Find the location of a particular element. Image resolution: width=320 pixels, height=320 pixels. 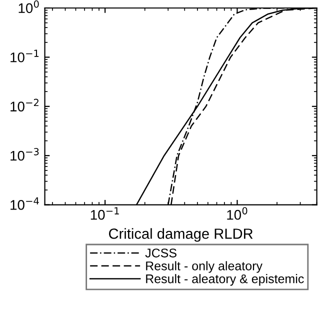

y-tick-label: 10$^{−1}$ is located at coordinates (24, 56).